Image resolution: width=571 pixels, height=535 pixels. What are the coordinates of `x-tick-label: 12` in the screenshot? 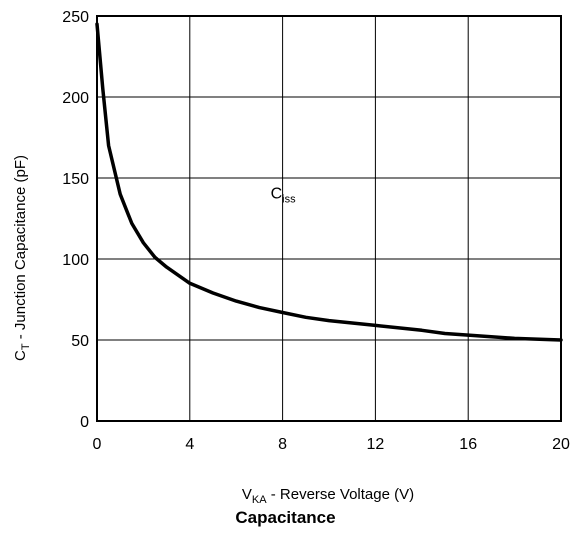 It's located at (376, 444).